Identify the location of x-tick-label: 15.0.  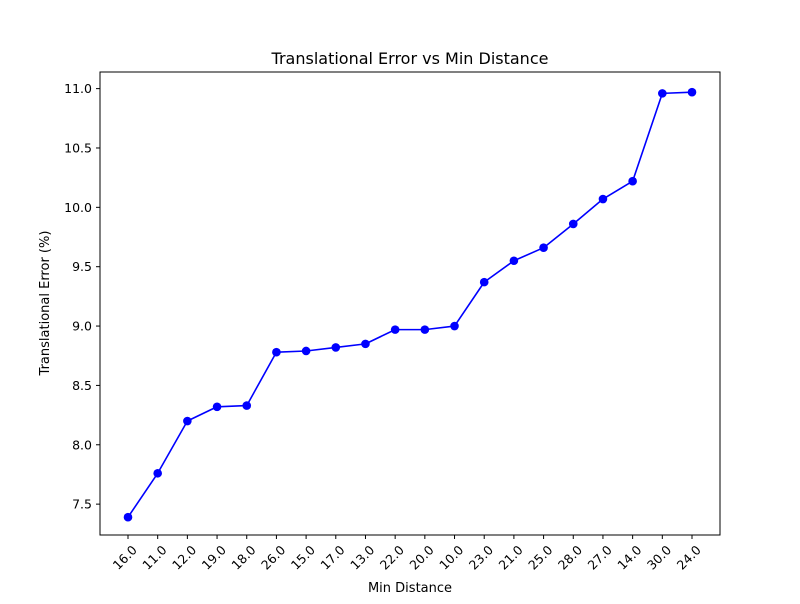
(303, 557).